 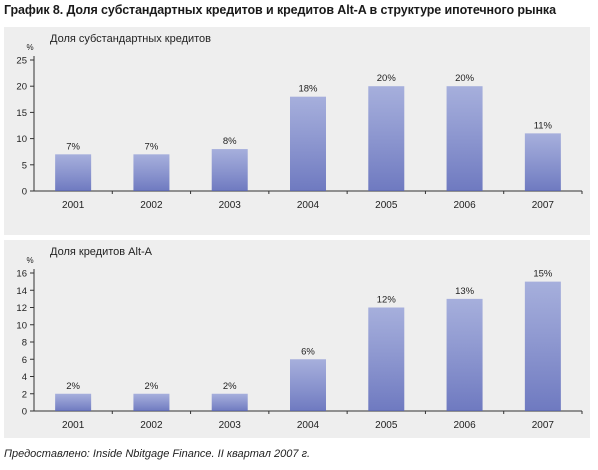 I want to click on y-tick-label: 12, so click(x=21, y=308).